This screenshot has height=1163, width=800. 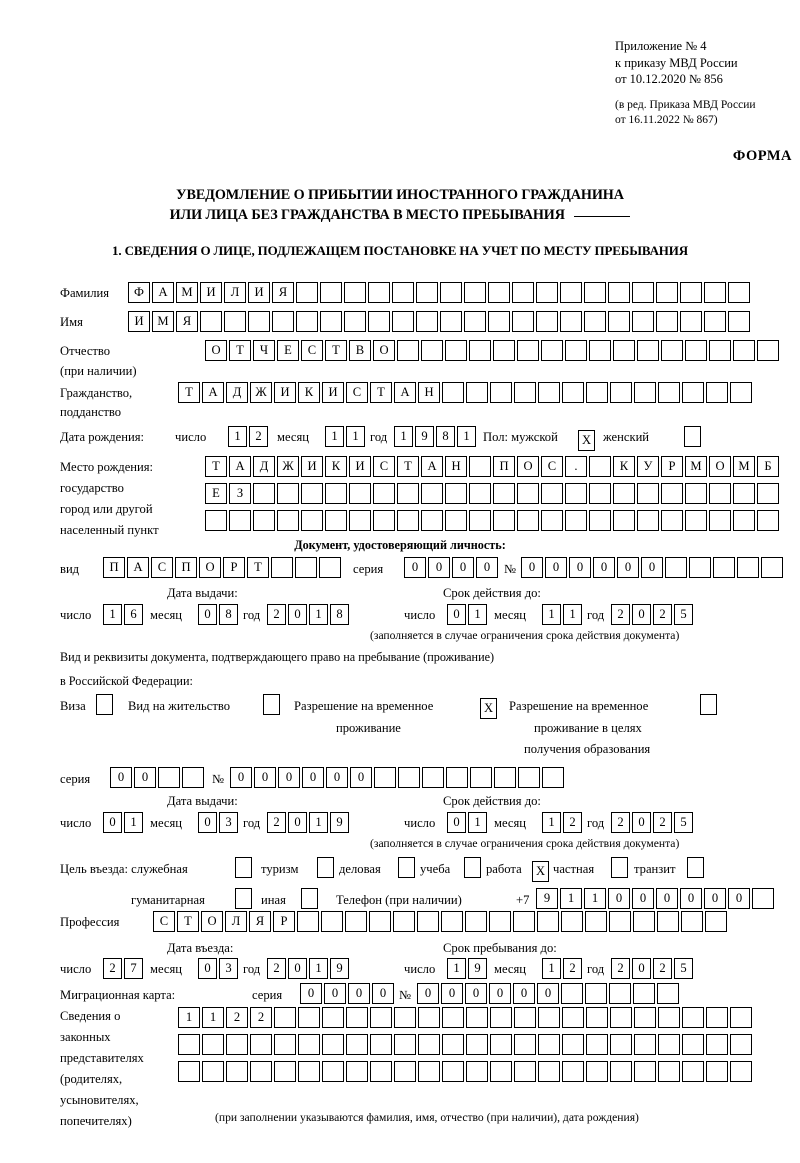 What do you see at coordinates (139, 321) in the screenshot?
I see `char-cell: И` at bounding box center [139, 321].